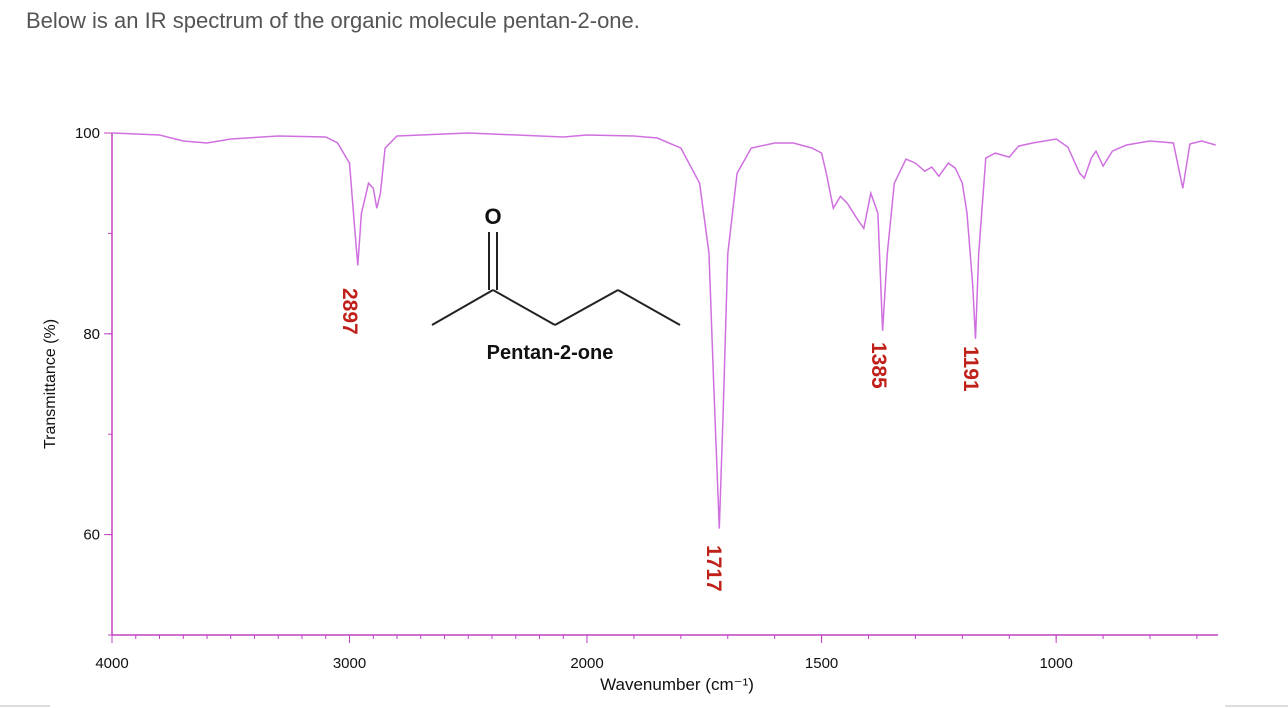 The height and width of the screenshot is (708, 1288). What do you see at coordinates (550, 353) in the screenshot?
I see `molecule-label: Pentan-2-one` at bounding box center [550, 353].